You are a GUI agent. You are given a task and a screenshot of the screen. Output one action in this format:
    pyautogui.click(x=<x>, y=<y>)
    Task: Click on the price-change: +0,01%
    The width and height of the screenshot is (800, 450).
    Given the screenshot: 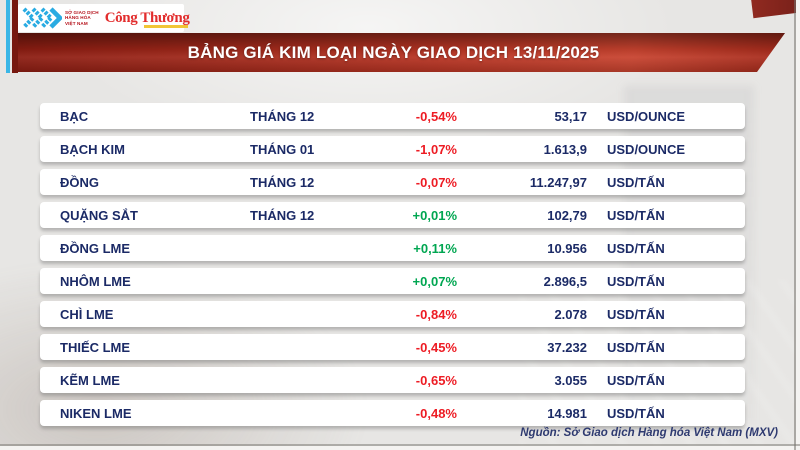 What is the action you would take?
    pyautogui.click(x=434, y=215)
    